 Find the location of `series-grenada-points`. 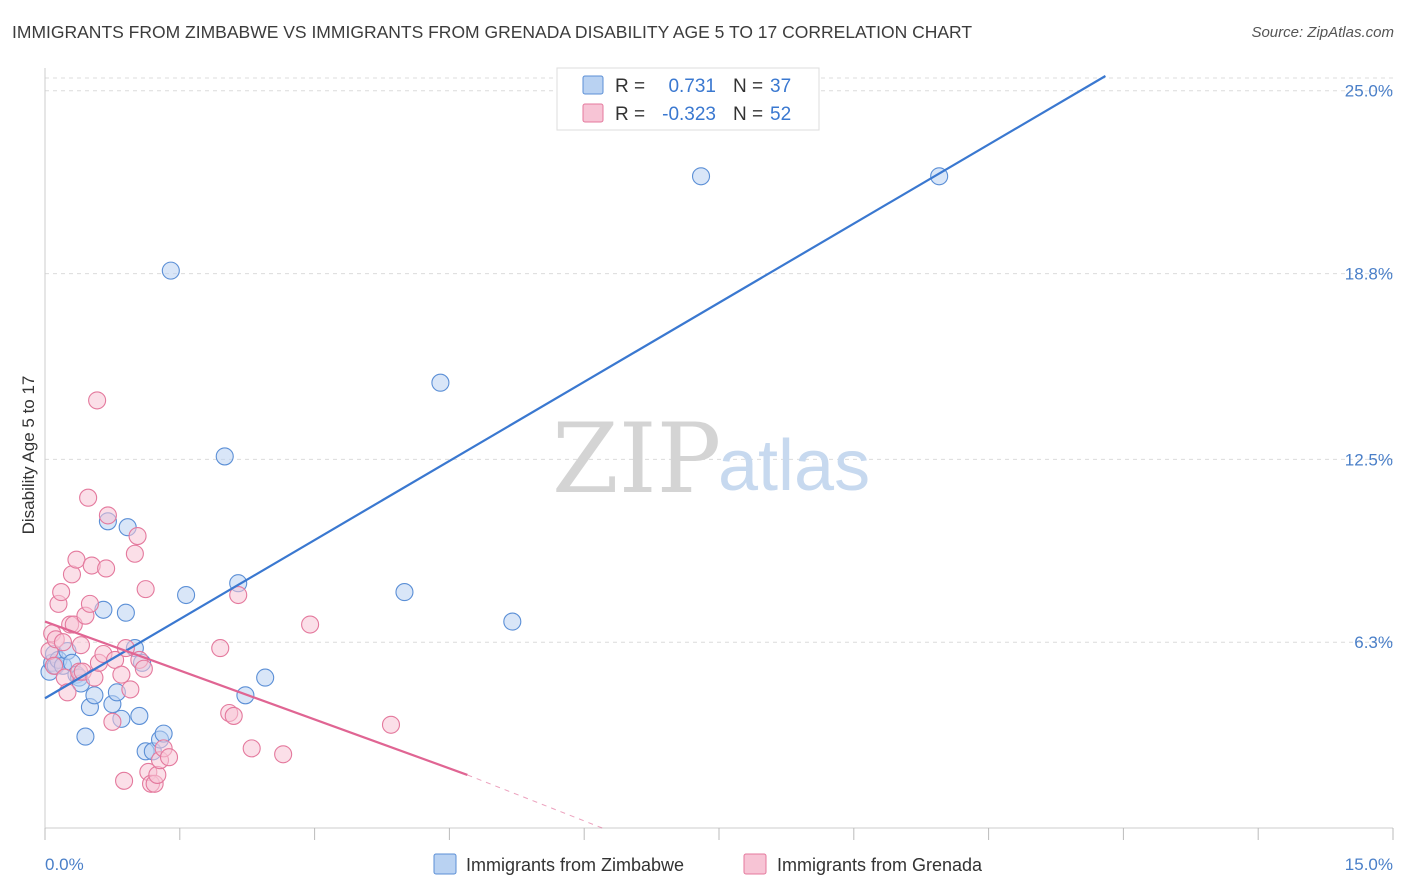

series-grenada-points is located at coordinates (220, 592).